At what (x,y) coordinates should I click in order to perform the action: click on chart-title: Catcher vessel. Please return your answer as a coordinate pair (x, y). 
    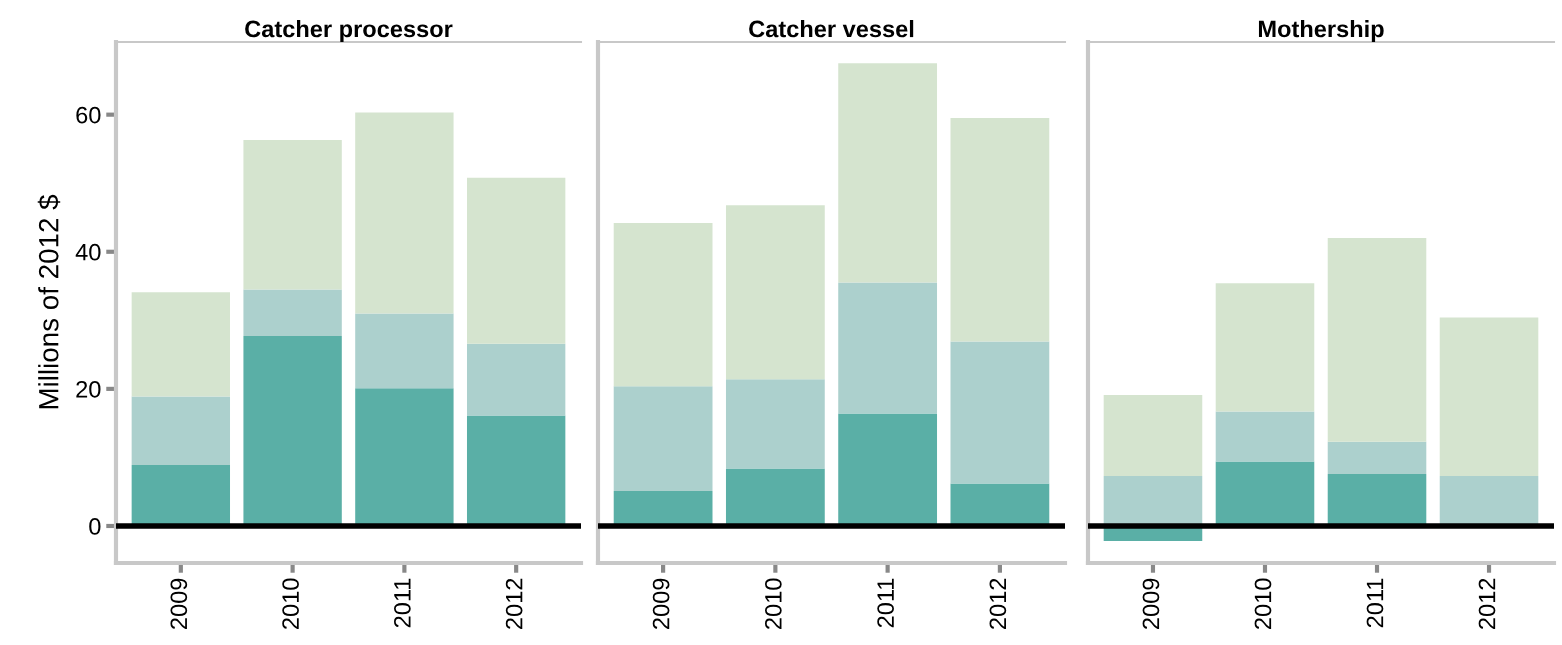
    Looking at the image, I should click on (831, 28).